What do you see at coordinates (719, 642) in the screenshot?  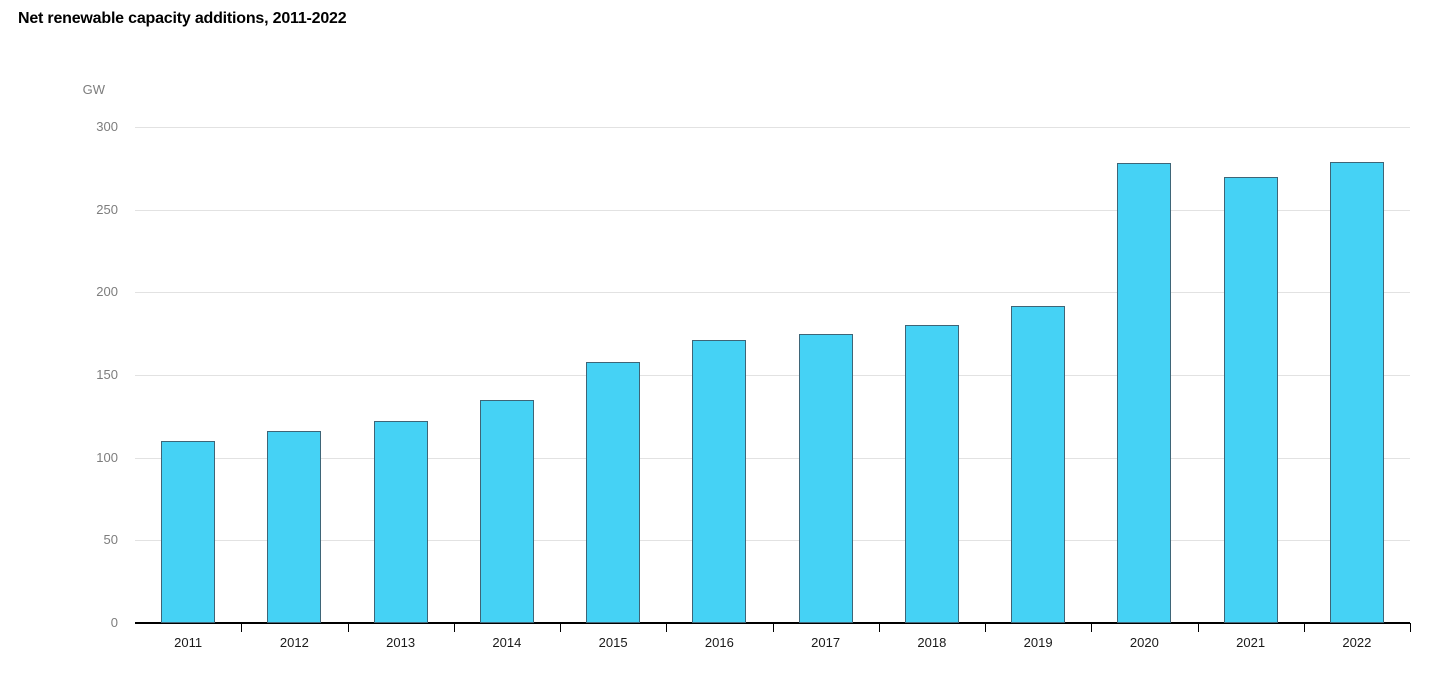 I see `x-tick-label-2016: 2016` at bounding box center [719, 642].